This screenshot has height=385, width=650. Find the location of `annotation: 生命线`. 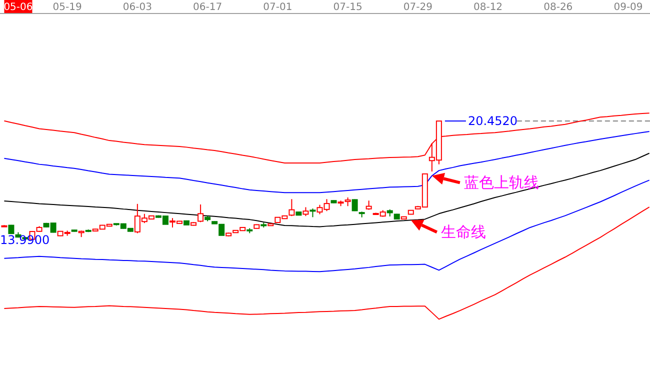

annotation: 生命线 is located at coordinates (463, 232).